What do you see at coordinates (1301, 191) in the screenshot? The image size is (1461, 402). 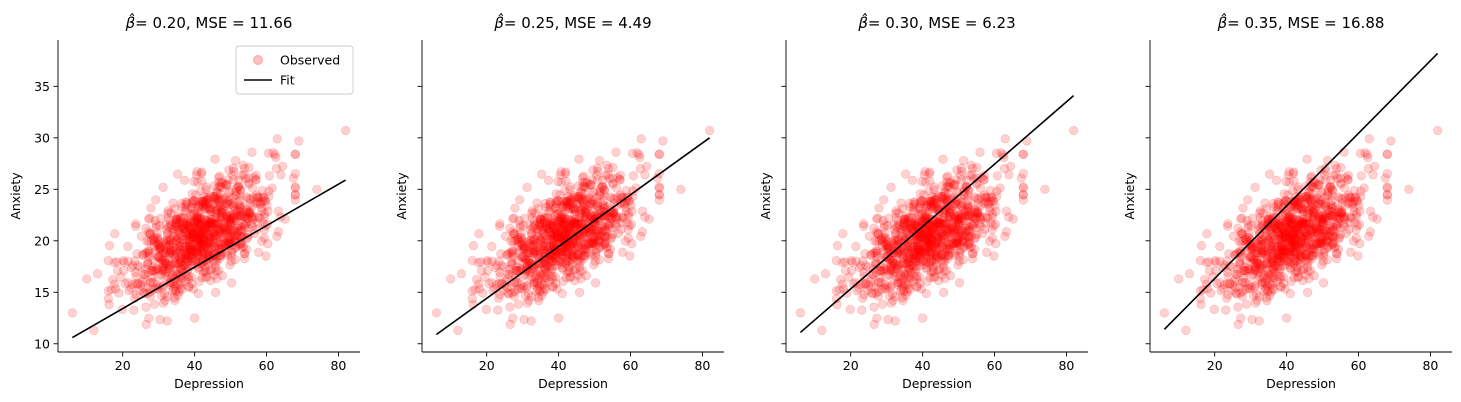 I see `fit-line` at bounding box center [1301, 191].